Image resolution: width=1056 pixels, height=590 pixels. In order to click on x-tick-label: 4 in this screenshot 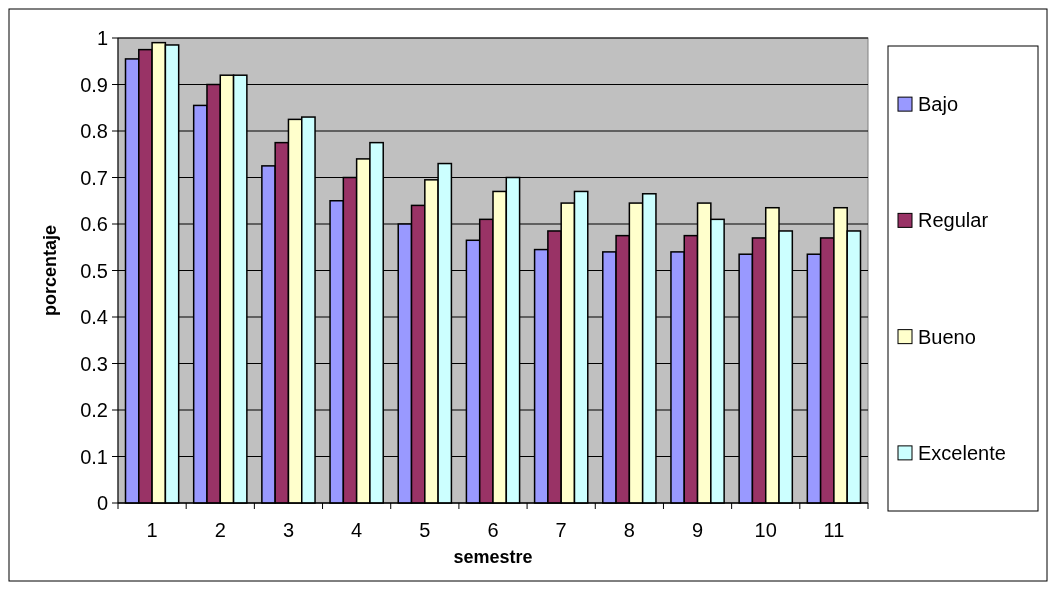, I will do `click(357, 530)`.